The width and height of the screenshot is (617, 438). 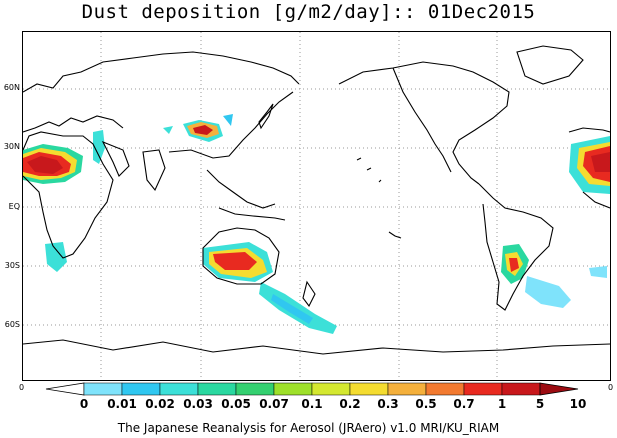 What do you see at coordinates (502, 404) in the screenshot?
I see `colorbar-tick-label: 1` at bounding box center [502, 404].